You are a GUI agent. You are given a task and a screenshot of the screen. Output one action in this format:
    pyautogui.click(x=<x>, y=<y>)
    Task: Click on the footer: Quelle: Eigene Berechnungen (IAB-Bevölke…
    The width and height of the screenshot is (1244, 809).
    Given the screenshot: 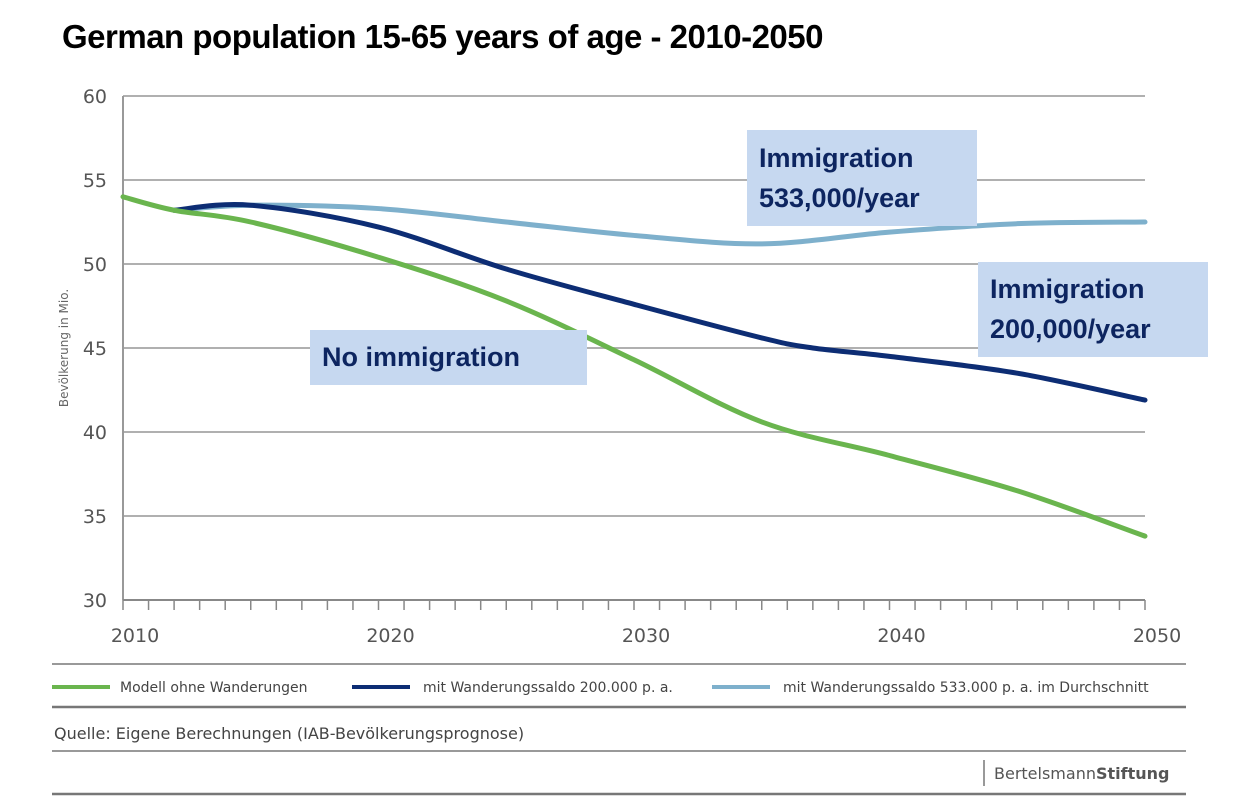 What is the action you would take?
    pyautogui.click(x=619, y=729)
    